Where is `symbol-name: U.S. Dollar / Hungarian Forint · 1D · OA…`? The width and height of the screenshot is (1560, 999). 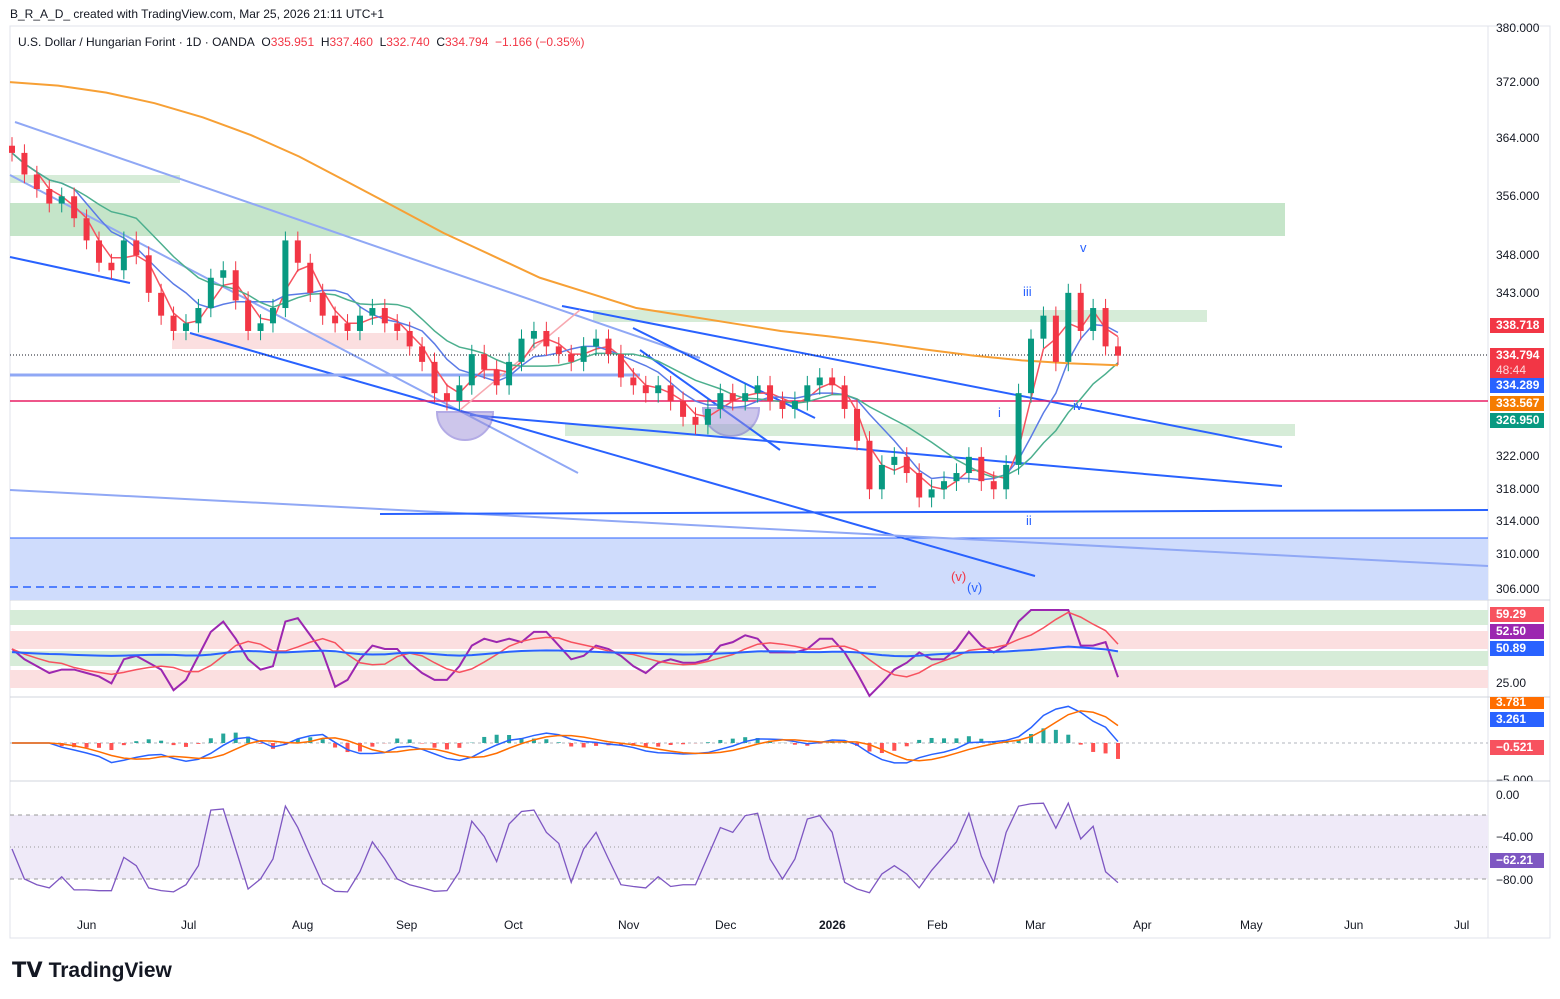 symbol-name: U.S. Dollar / Hungarian Forint · 1D · OA… is located at coordinates (136, 42).